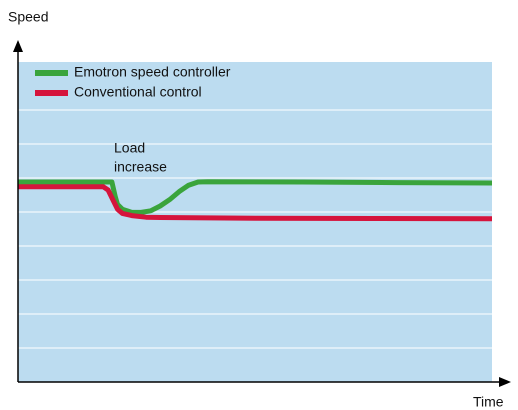 The width and height of the screenshot is (518, 410). I want to click on annotation: increase, so click(140, 167).